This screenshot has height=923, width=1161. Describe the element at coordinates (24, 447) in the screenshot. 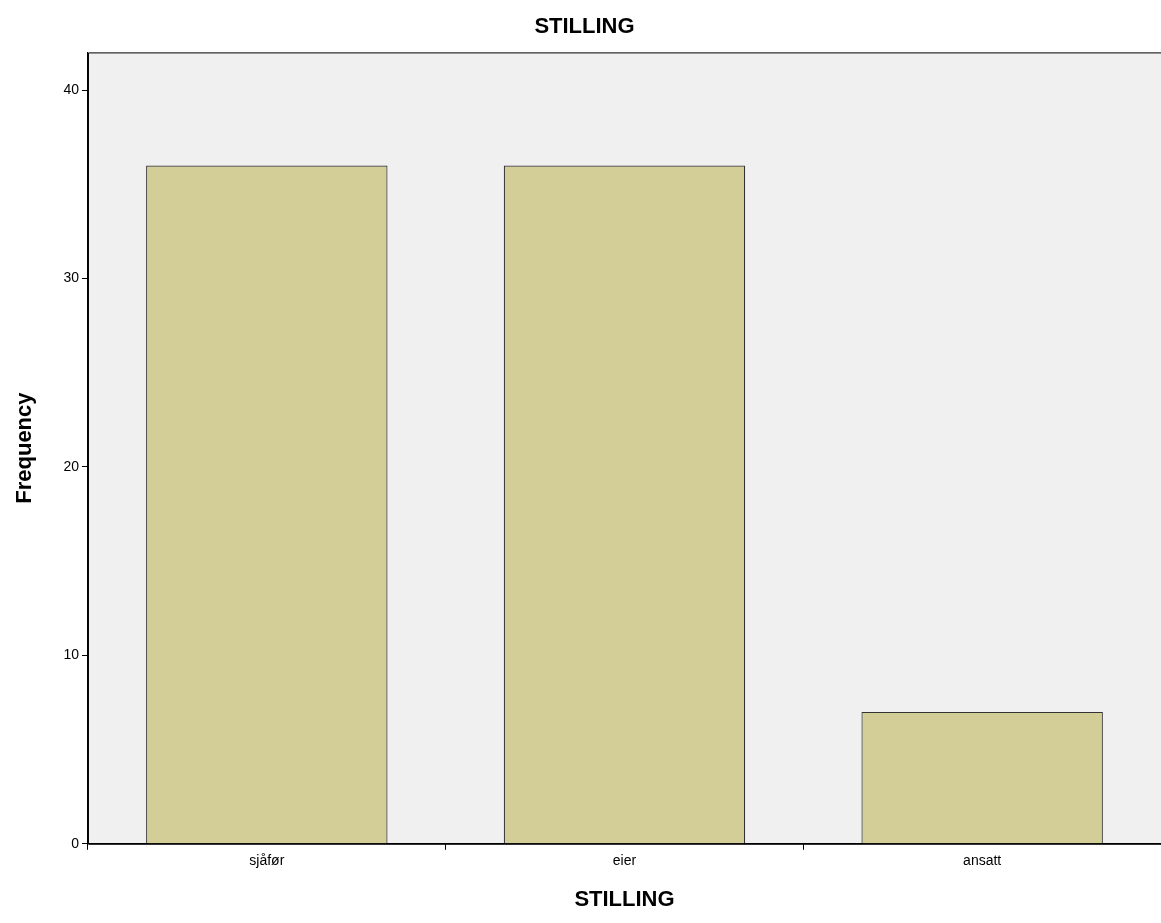

I see `y-axis-title: Frequency` at that location.